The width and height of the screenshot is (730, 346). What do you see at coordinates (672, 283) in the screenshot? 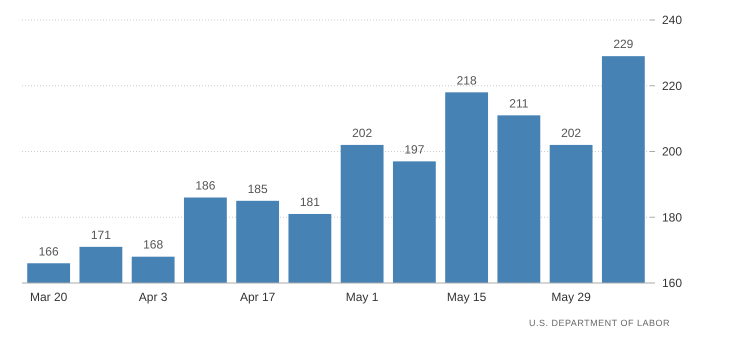
I see `y-tick-label: 160` at bounding box center [672, 283].